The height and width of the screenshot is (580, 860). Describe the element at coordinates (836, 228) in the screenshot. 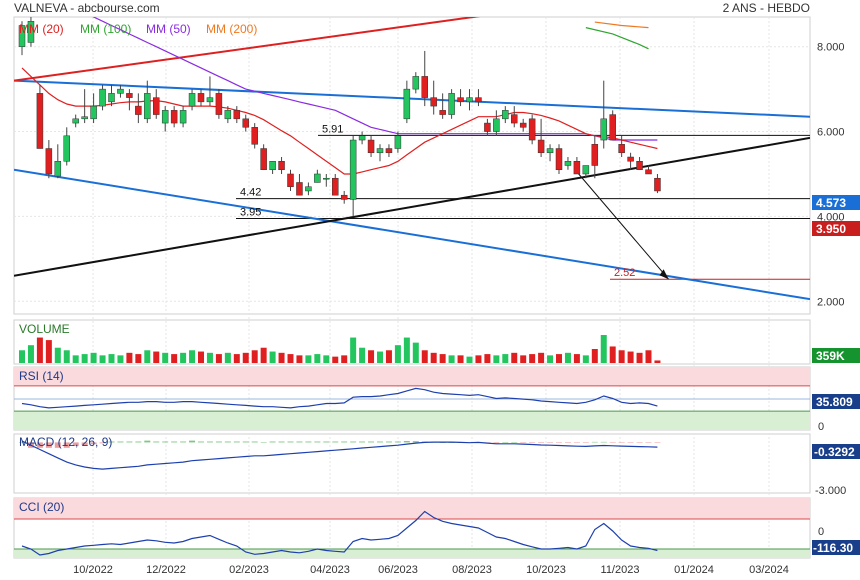

I see `ref-price-badge: 3.950` at that location.